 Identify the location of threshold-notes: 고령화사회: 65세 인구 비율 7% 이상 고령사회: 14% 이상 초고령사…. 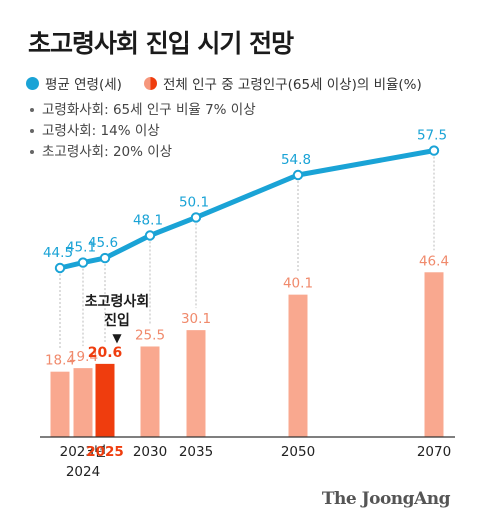
(143, 131).